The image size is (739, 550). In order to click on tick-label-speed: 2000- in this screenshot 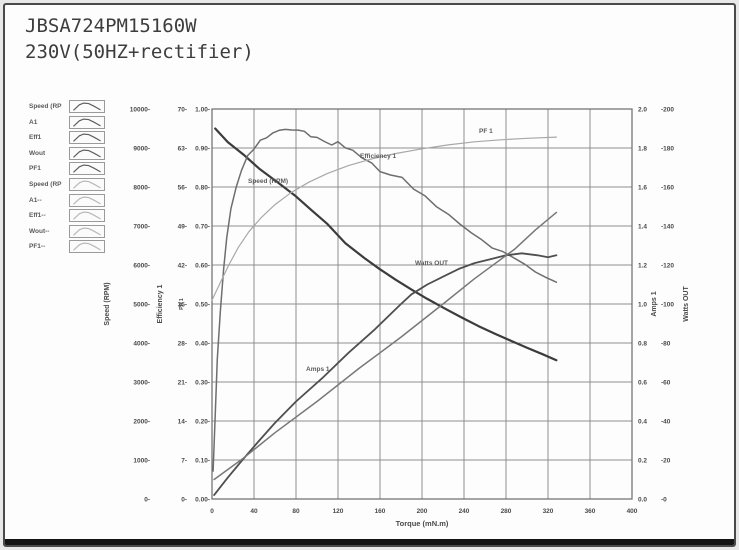, I will do `click(141, 421)`.